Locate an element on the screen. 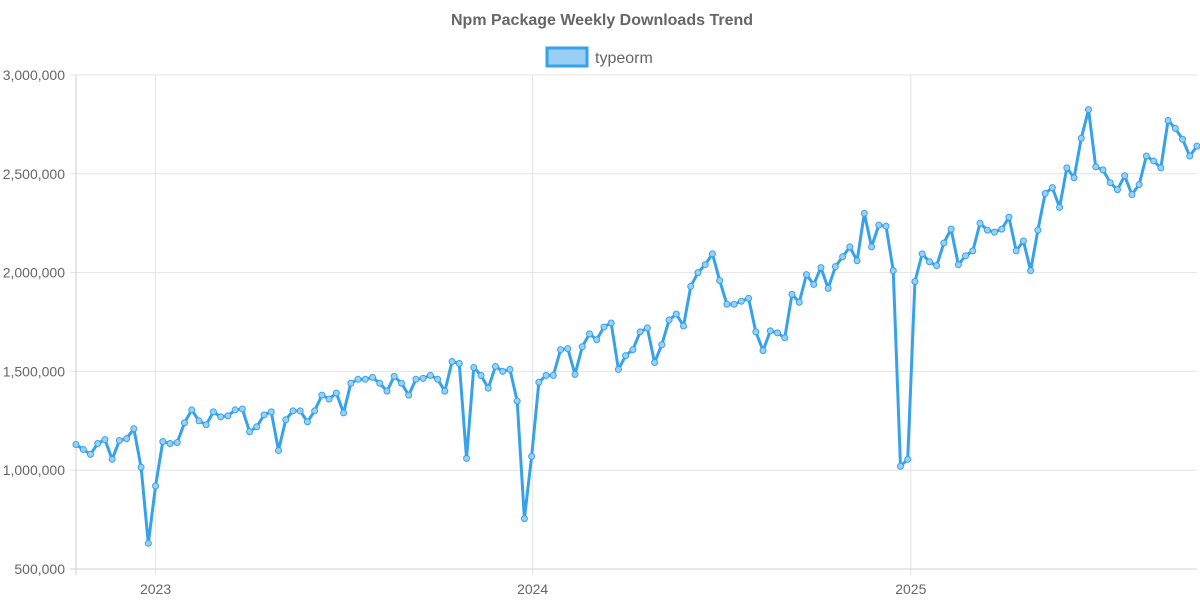 This screenshot has height=600, width=1200. legend: typeorm is located at coordinates (599, 57).